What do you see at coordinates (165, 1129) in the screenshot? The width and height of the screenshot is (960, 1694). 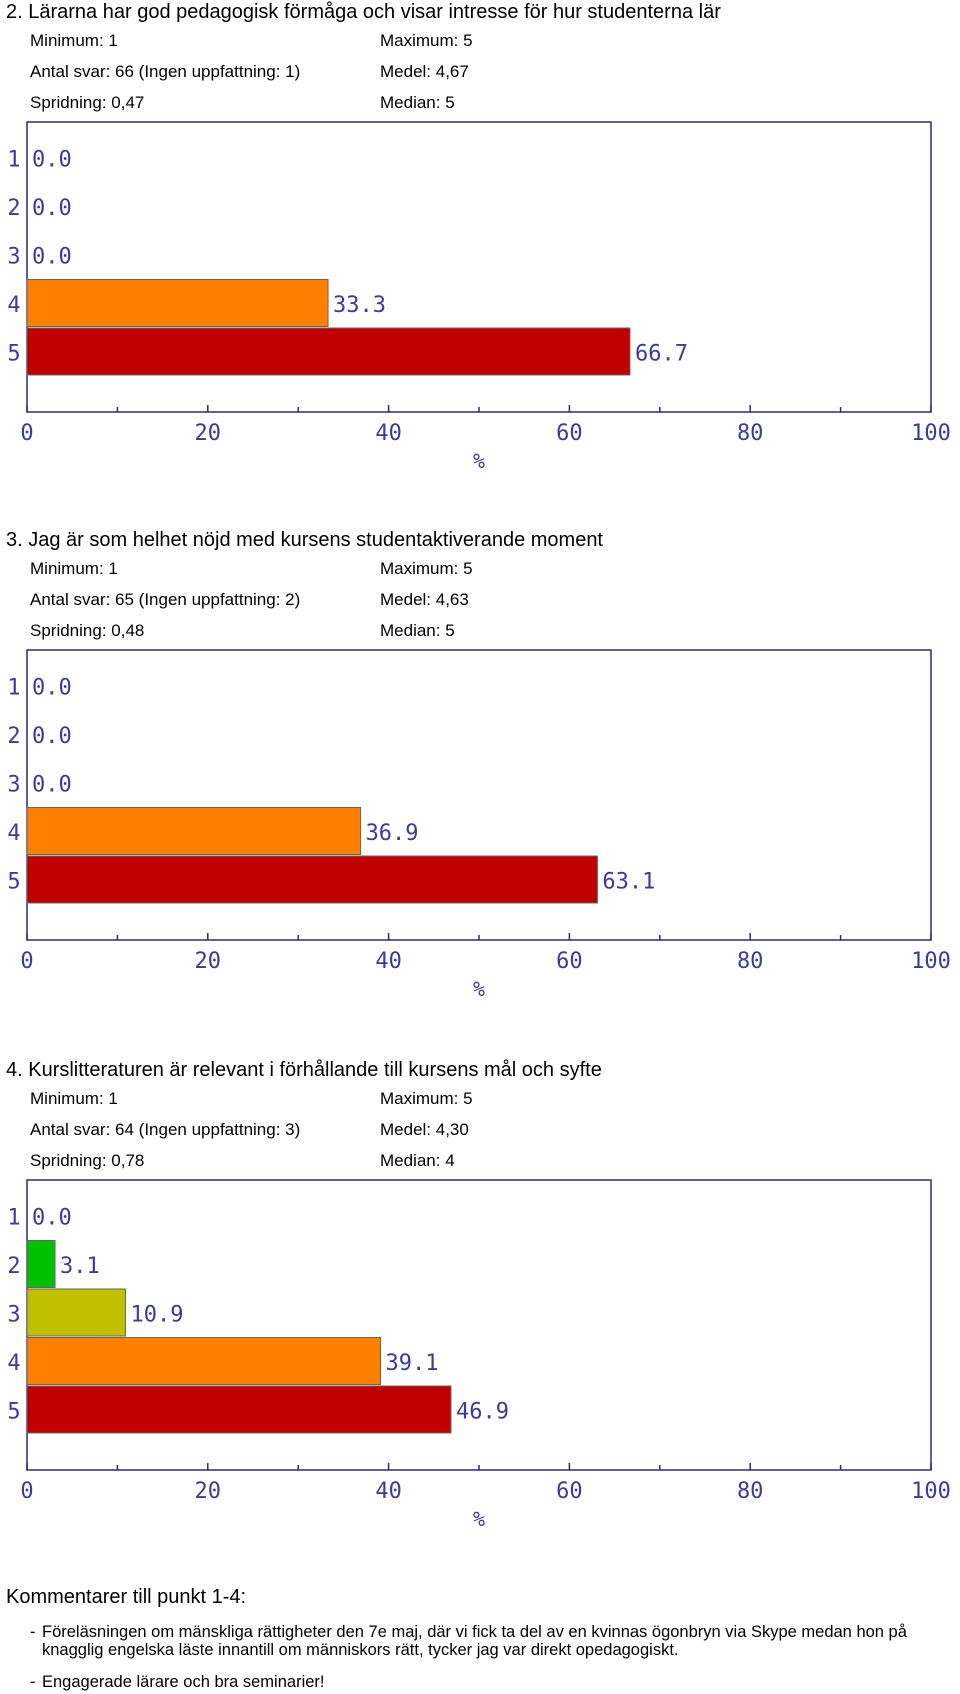 I see `stat-antal-svar: Antal svar: 64 (Ingen uppfattning: 3)` at bounding box center [165, 1129].